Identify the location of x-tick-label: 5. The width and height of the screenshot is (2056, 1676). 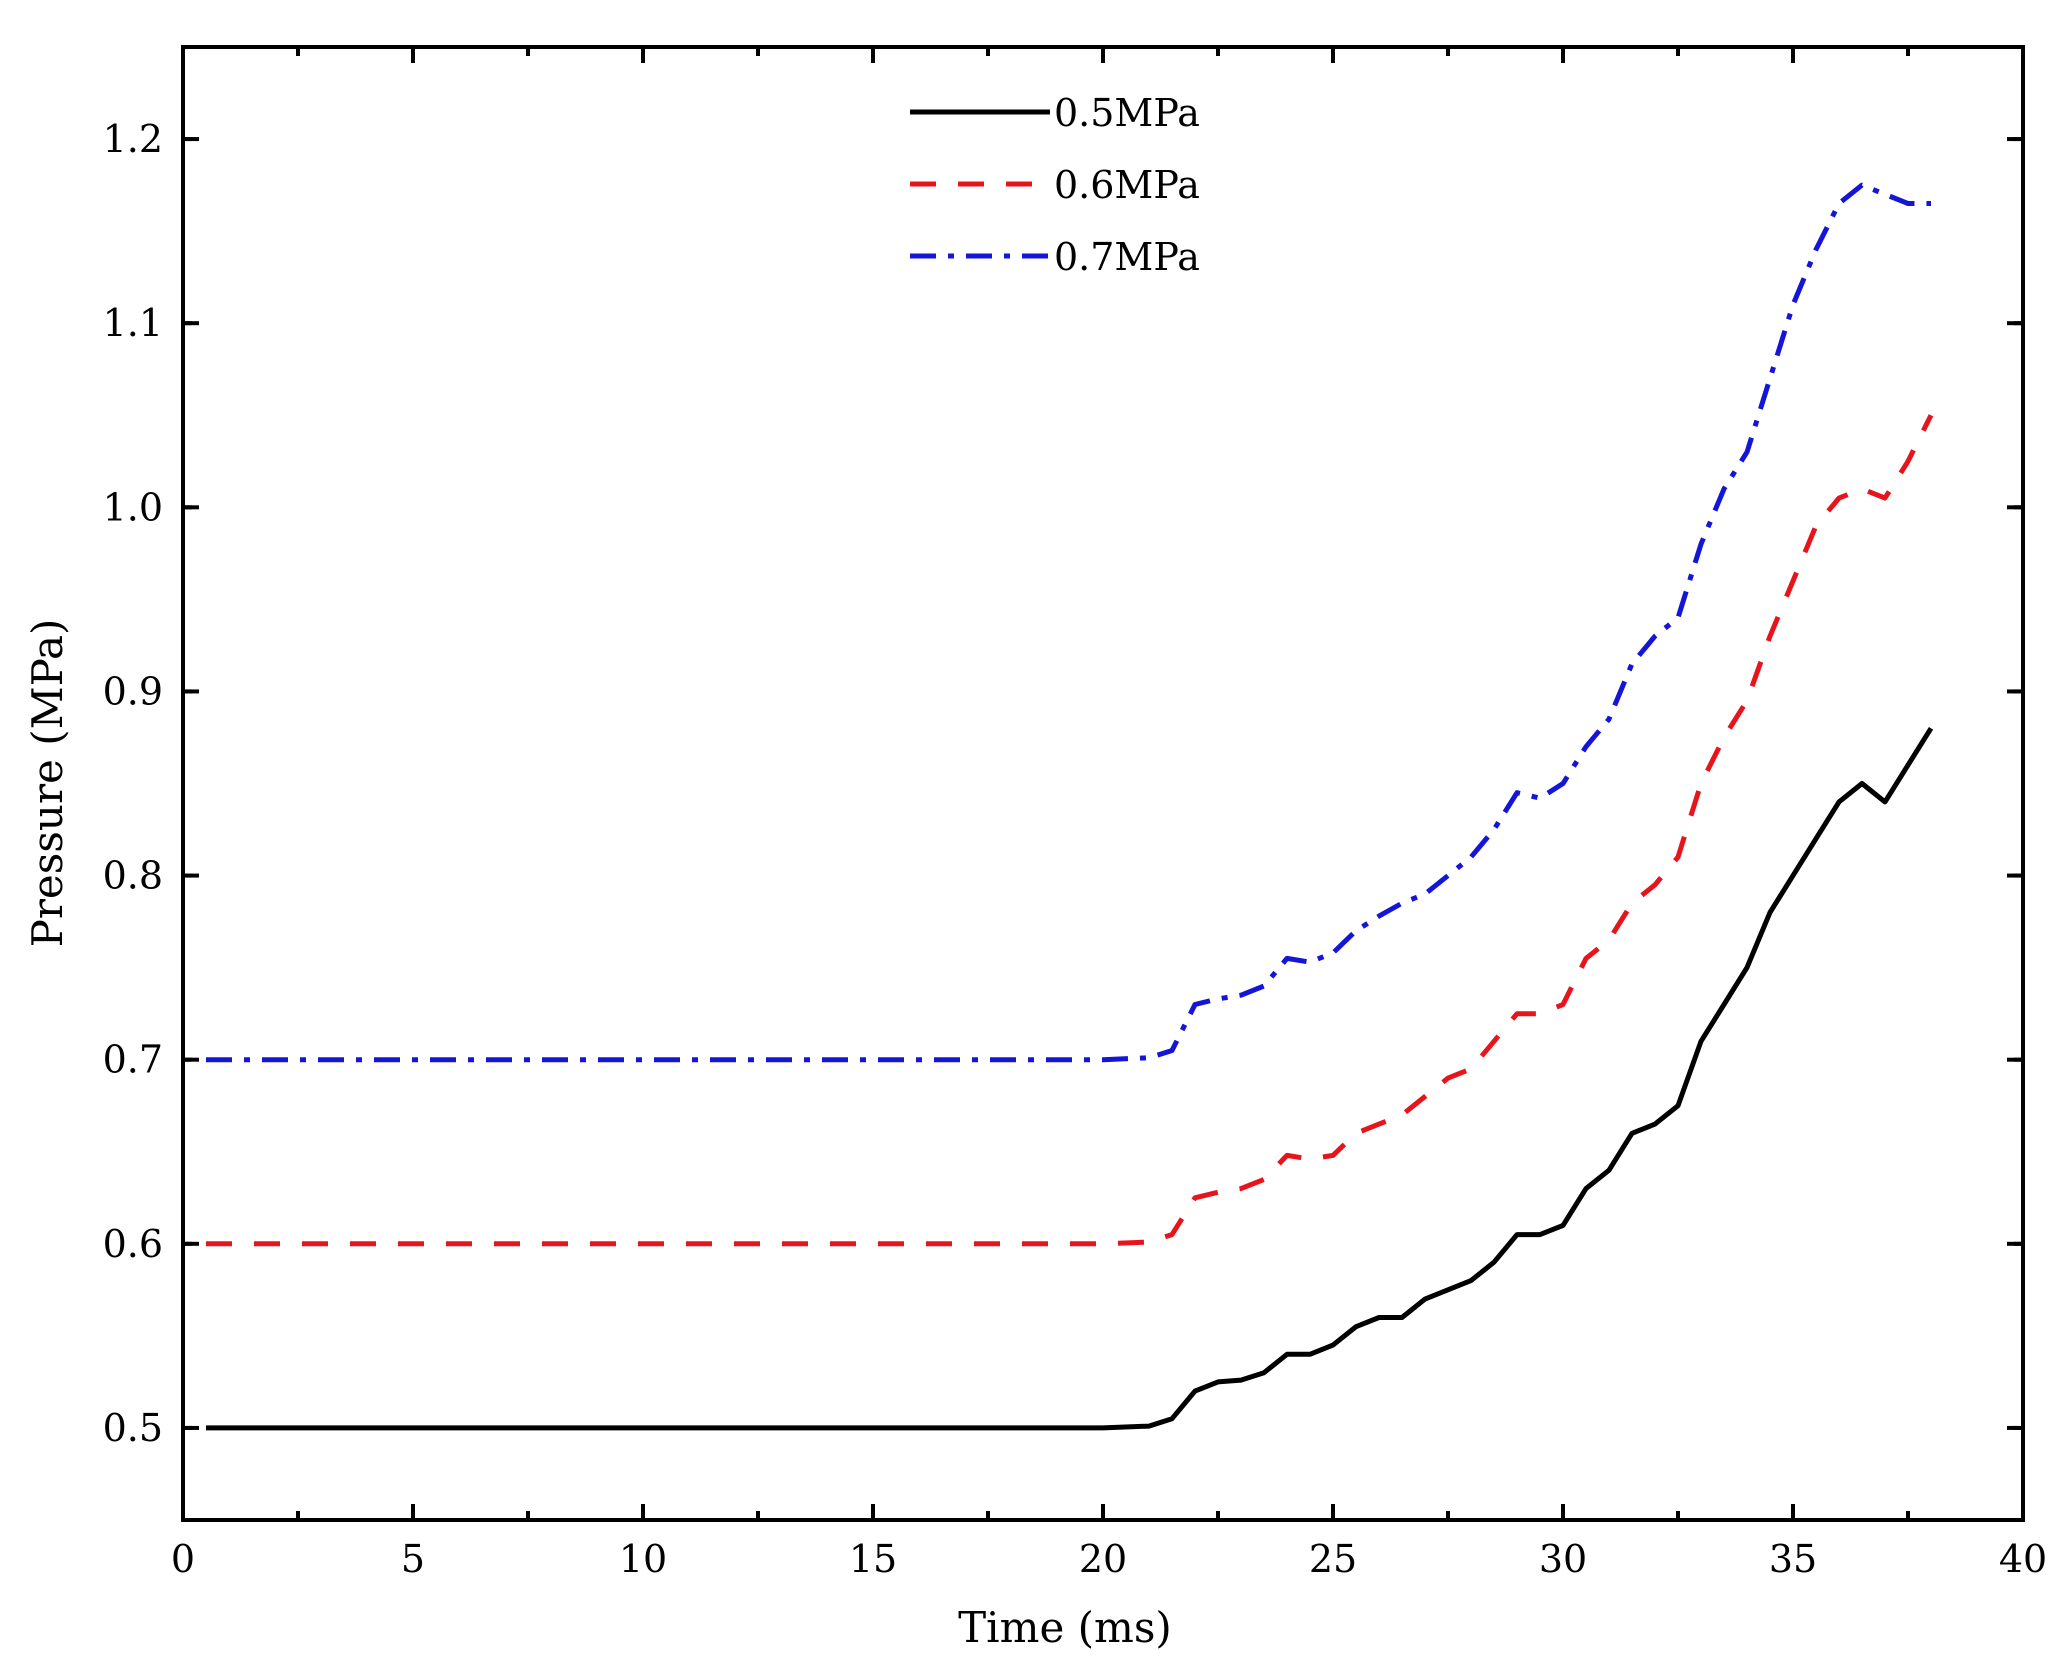
(413, 1559).